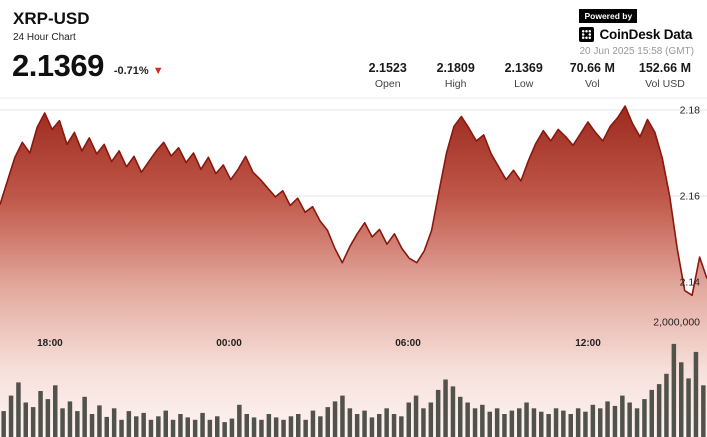 The image size is (707, 437). Describe the element at coordinates (523, 68) in the screenshot. I see `stat-value: 2.1369` at that location.